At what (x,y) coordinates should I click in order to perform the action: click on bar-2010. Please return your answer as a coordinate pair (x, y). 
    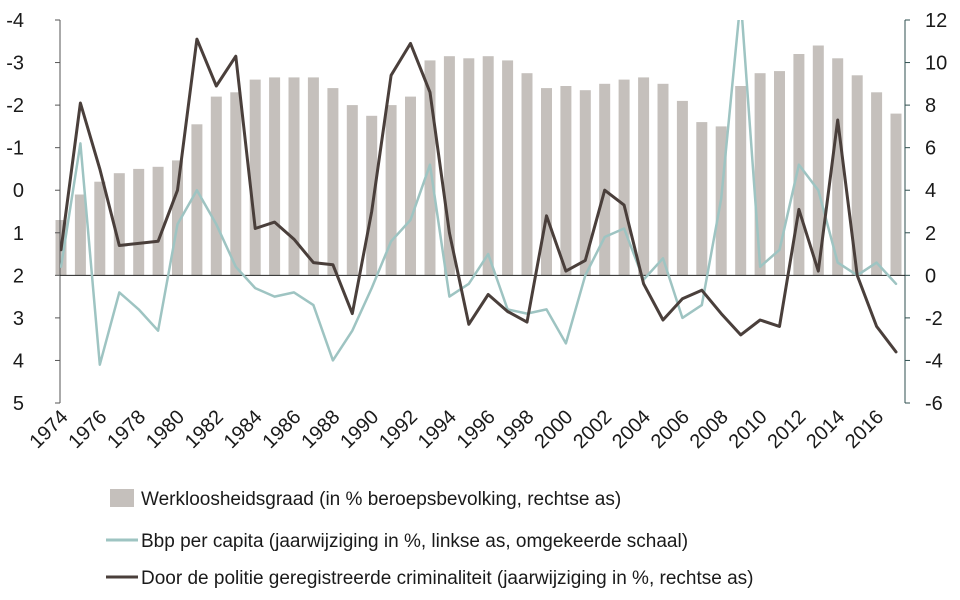
    Looking at the image, I should click on (760, 174).